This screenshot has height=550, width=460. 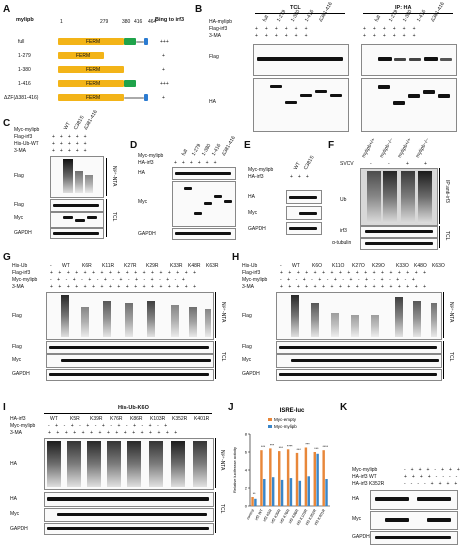 I want to click on row-label: SVCV, so click(x=347, y=164).